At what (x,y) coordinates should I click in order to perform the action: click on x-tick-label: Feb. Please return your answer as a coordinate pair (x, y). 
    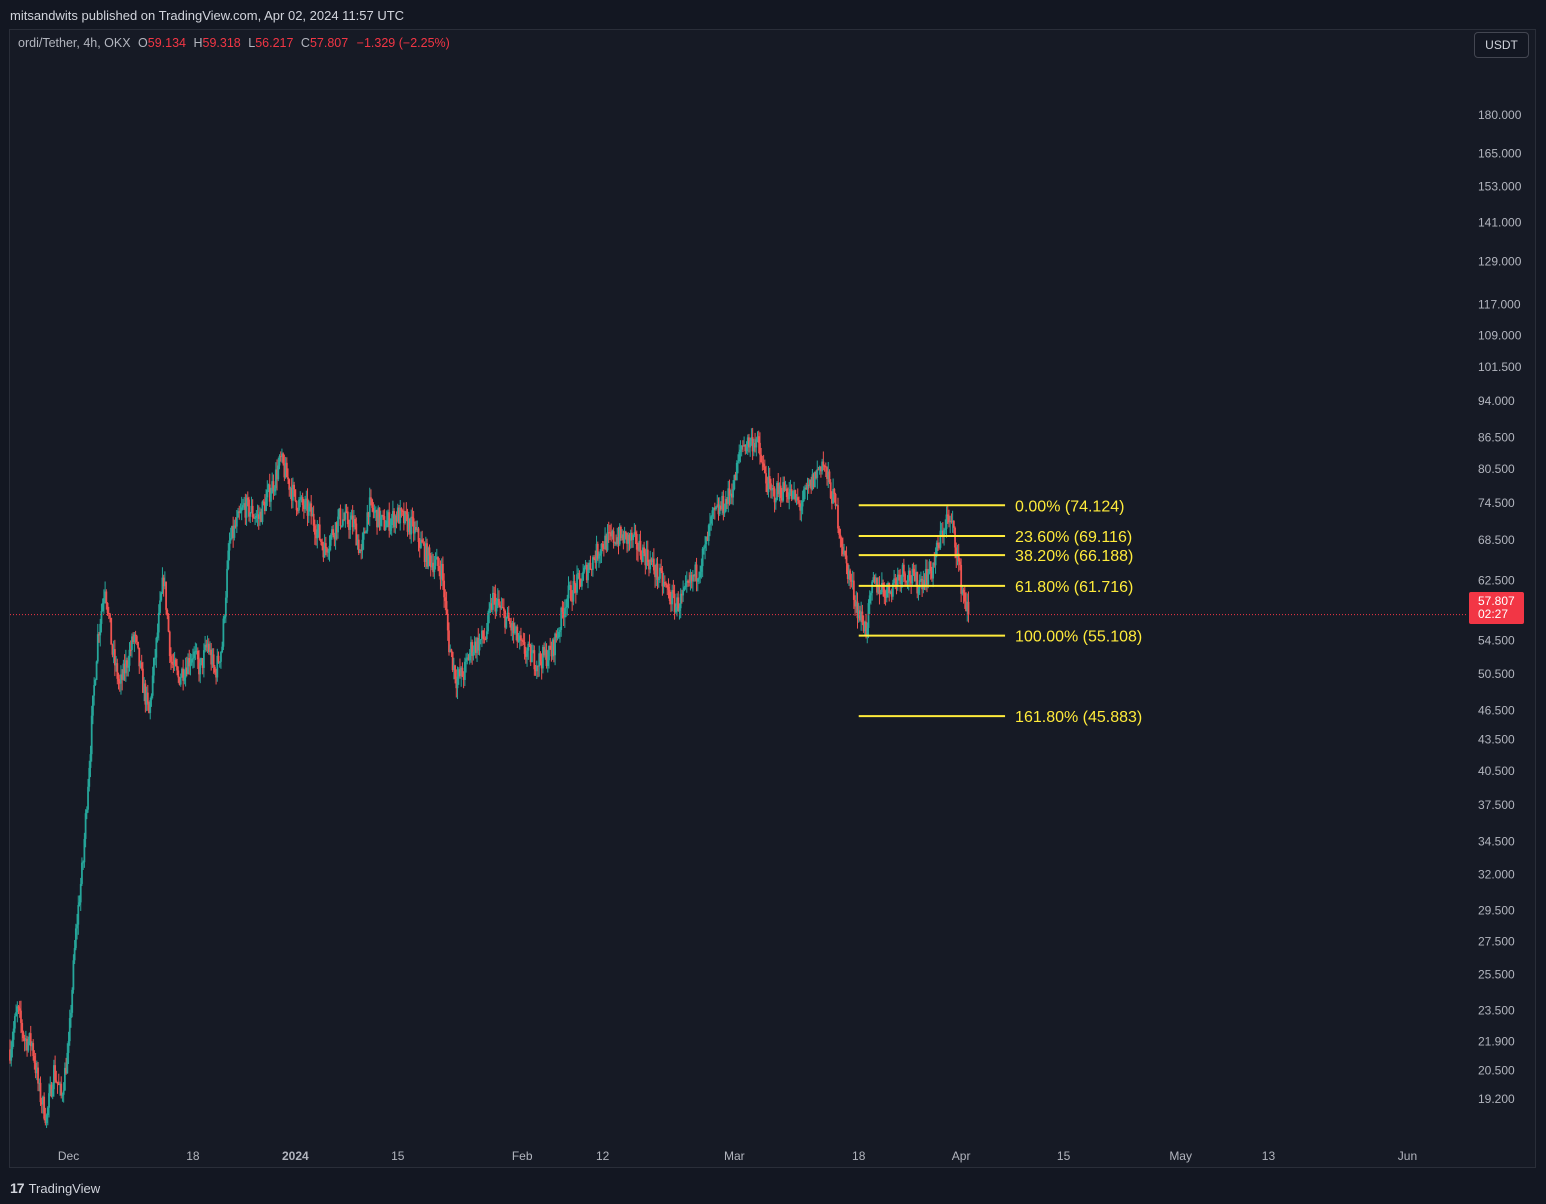
    Looking at the image, I should click on (522, 1156).